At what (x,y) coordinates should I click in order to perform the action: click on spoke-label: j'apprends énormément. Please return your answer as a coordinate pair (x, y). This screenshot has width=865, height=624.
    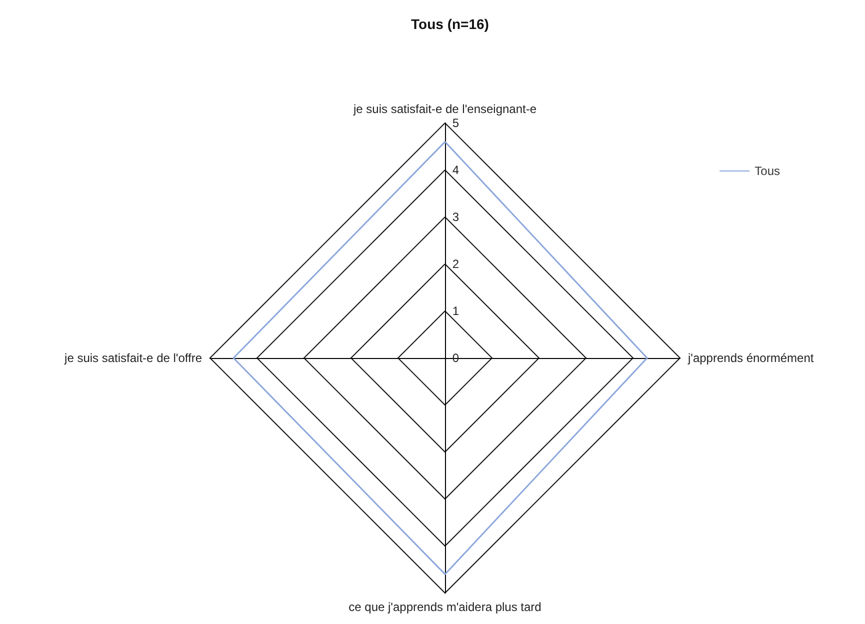
    Looking at the image, I should click on (750, 358).